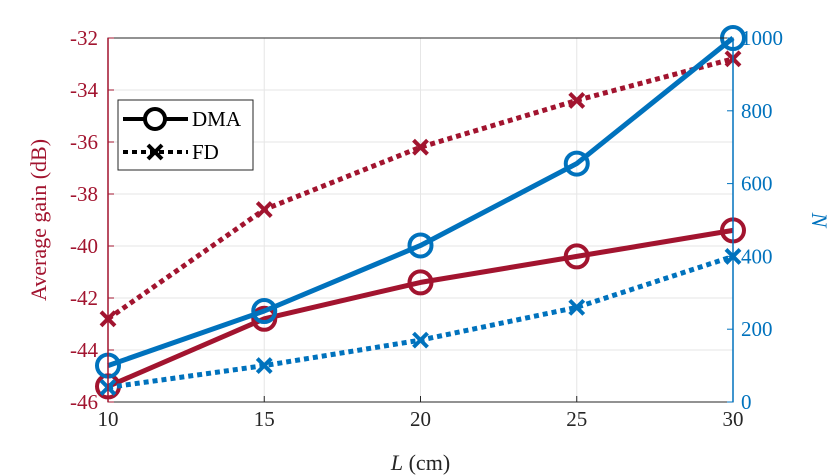 The width and height of the screenshot is (830, 475). What do you see at coordinates (217, 119) in the screenshot?
I see `legend-label-dma: DMA` at bounding box center [217, 119].